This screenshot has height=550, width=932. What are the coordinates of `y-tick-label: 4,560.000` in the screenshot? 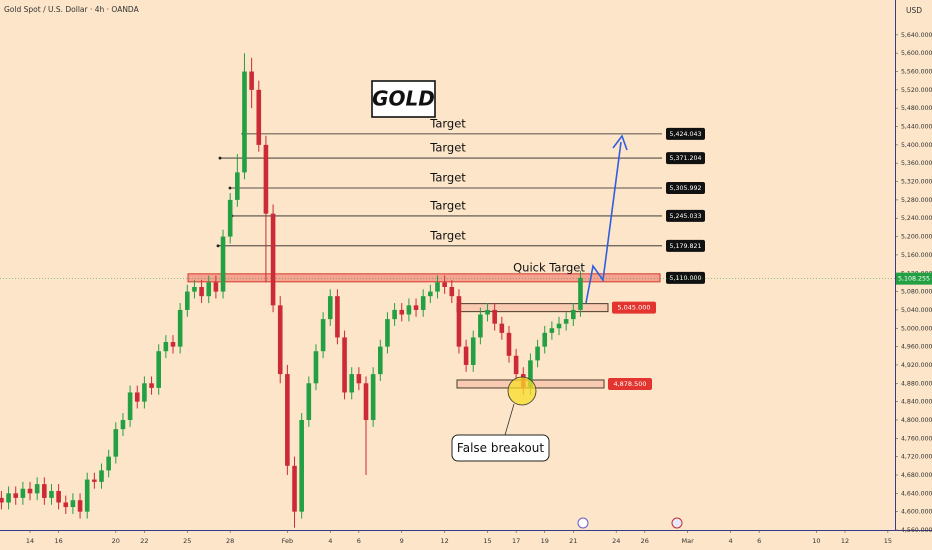 It's located at (916, 530).